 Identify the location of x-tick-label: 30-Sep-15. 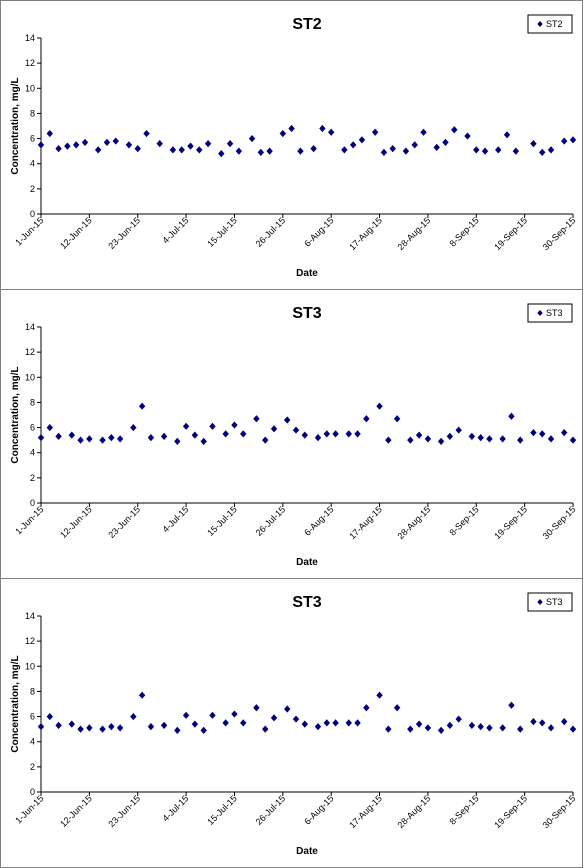
(559, 233).